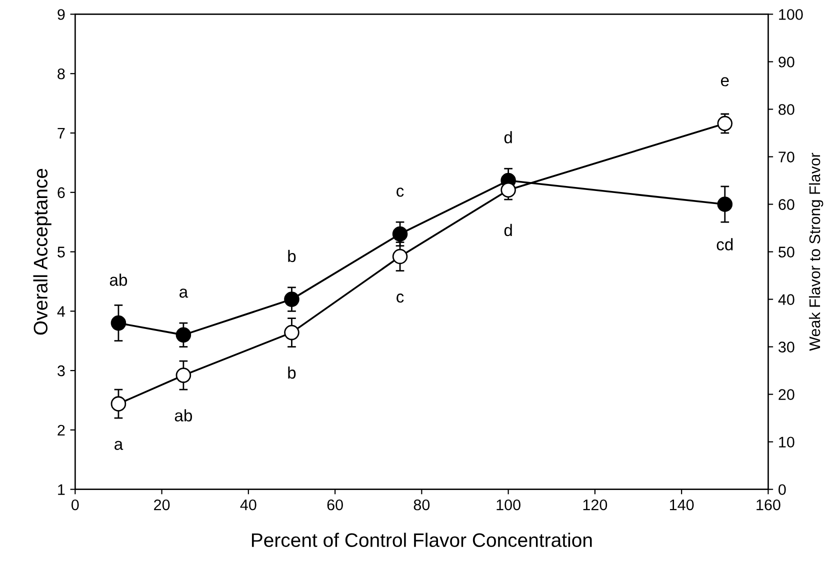 The height and width of the screenshot is (569, 835). What do you see at coordinates (816, 251) in the screenshot?
I see `y2-axis-title: Weak Flavor to Strong Flavor` at bounding box center [816, 251].